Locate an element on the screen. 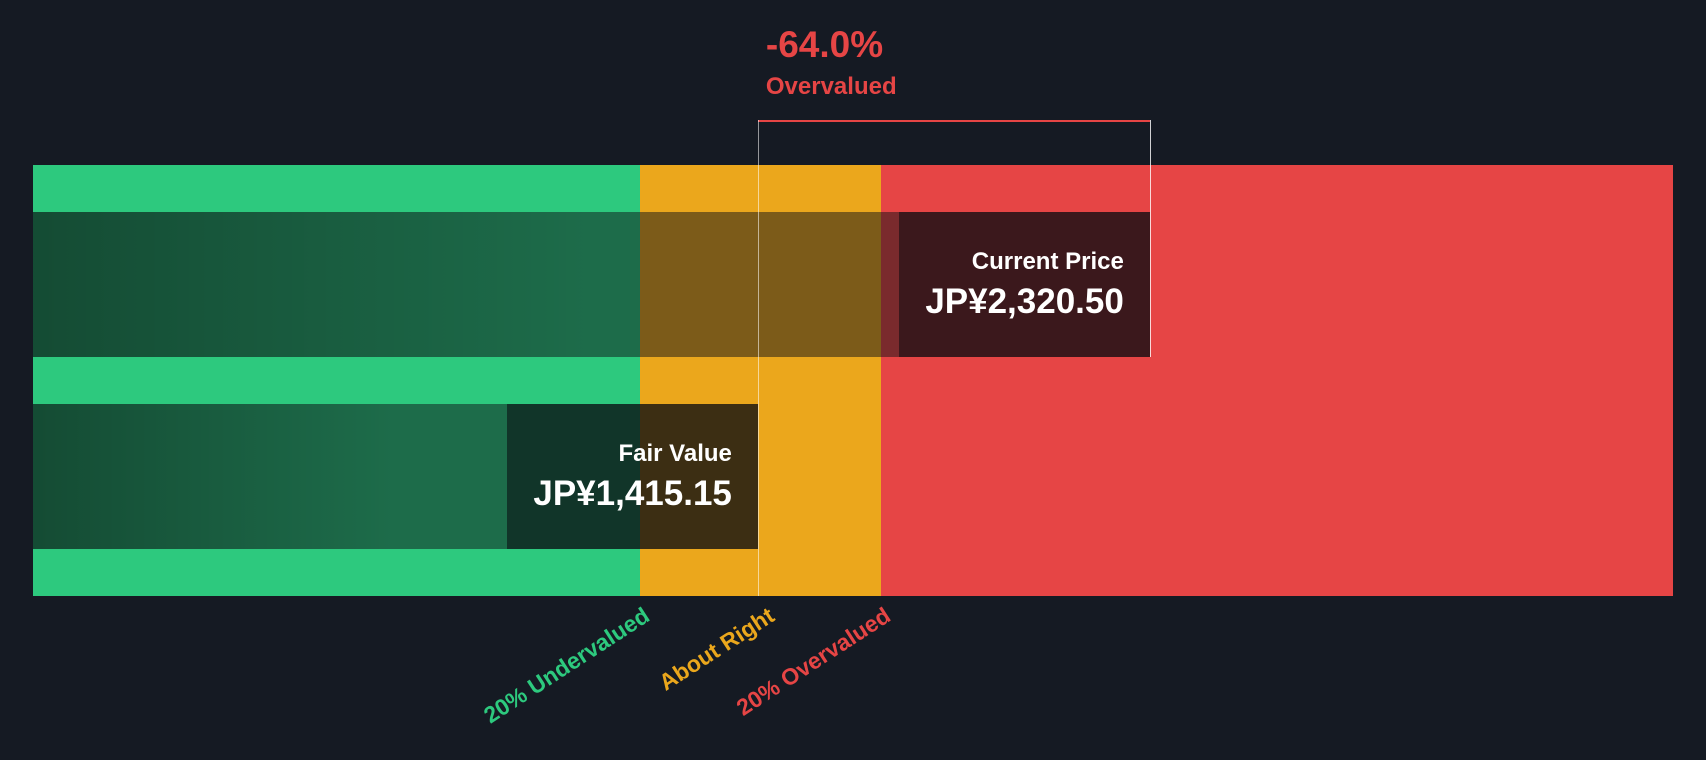 This screenshot has height=760, width=1706. current-price-row: Current Price JP¥2,320.50 is located at coordinates (591, 284).